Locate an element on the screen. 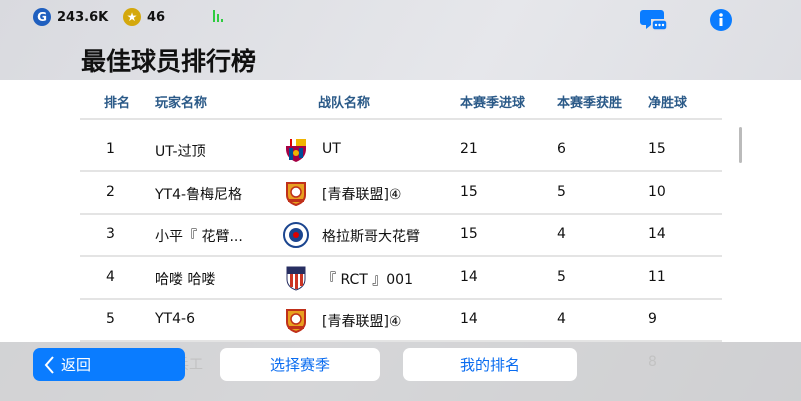 Image resolution: width=801 pixels, height=401 pixels. select-season-button: 选择赛季 is located at coordinates (300, 364).